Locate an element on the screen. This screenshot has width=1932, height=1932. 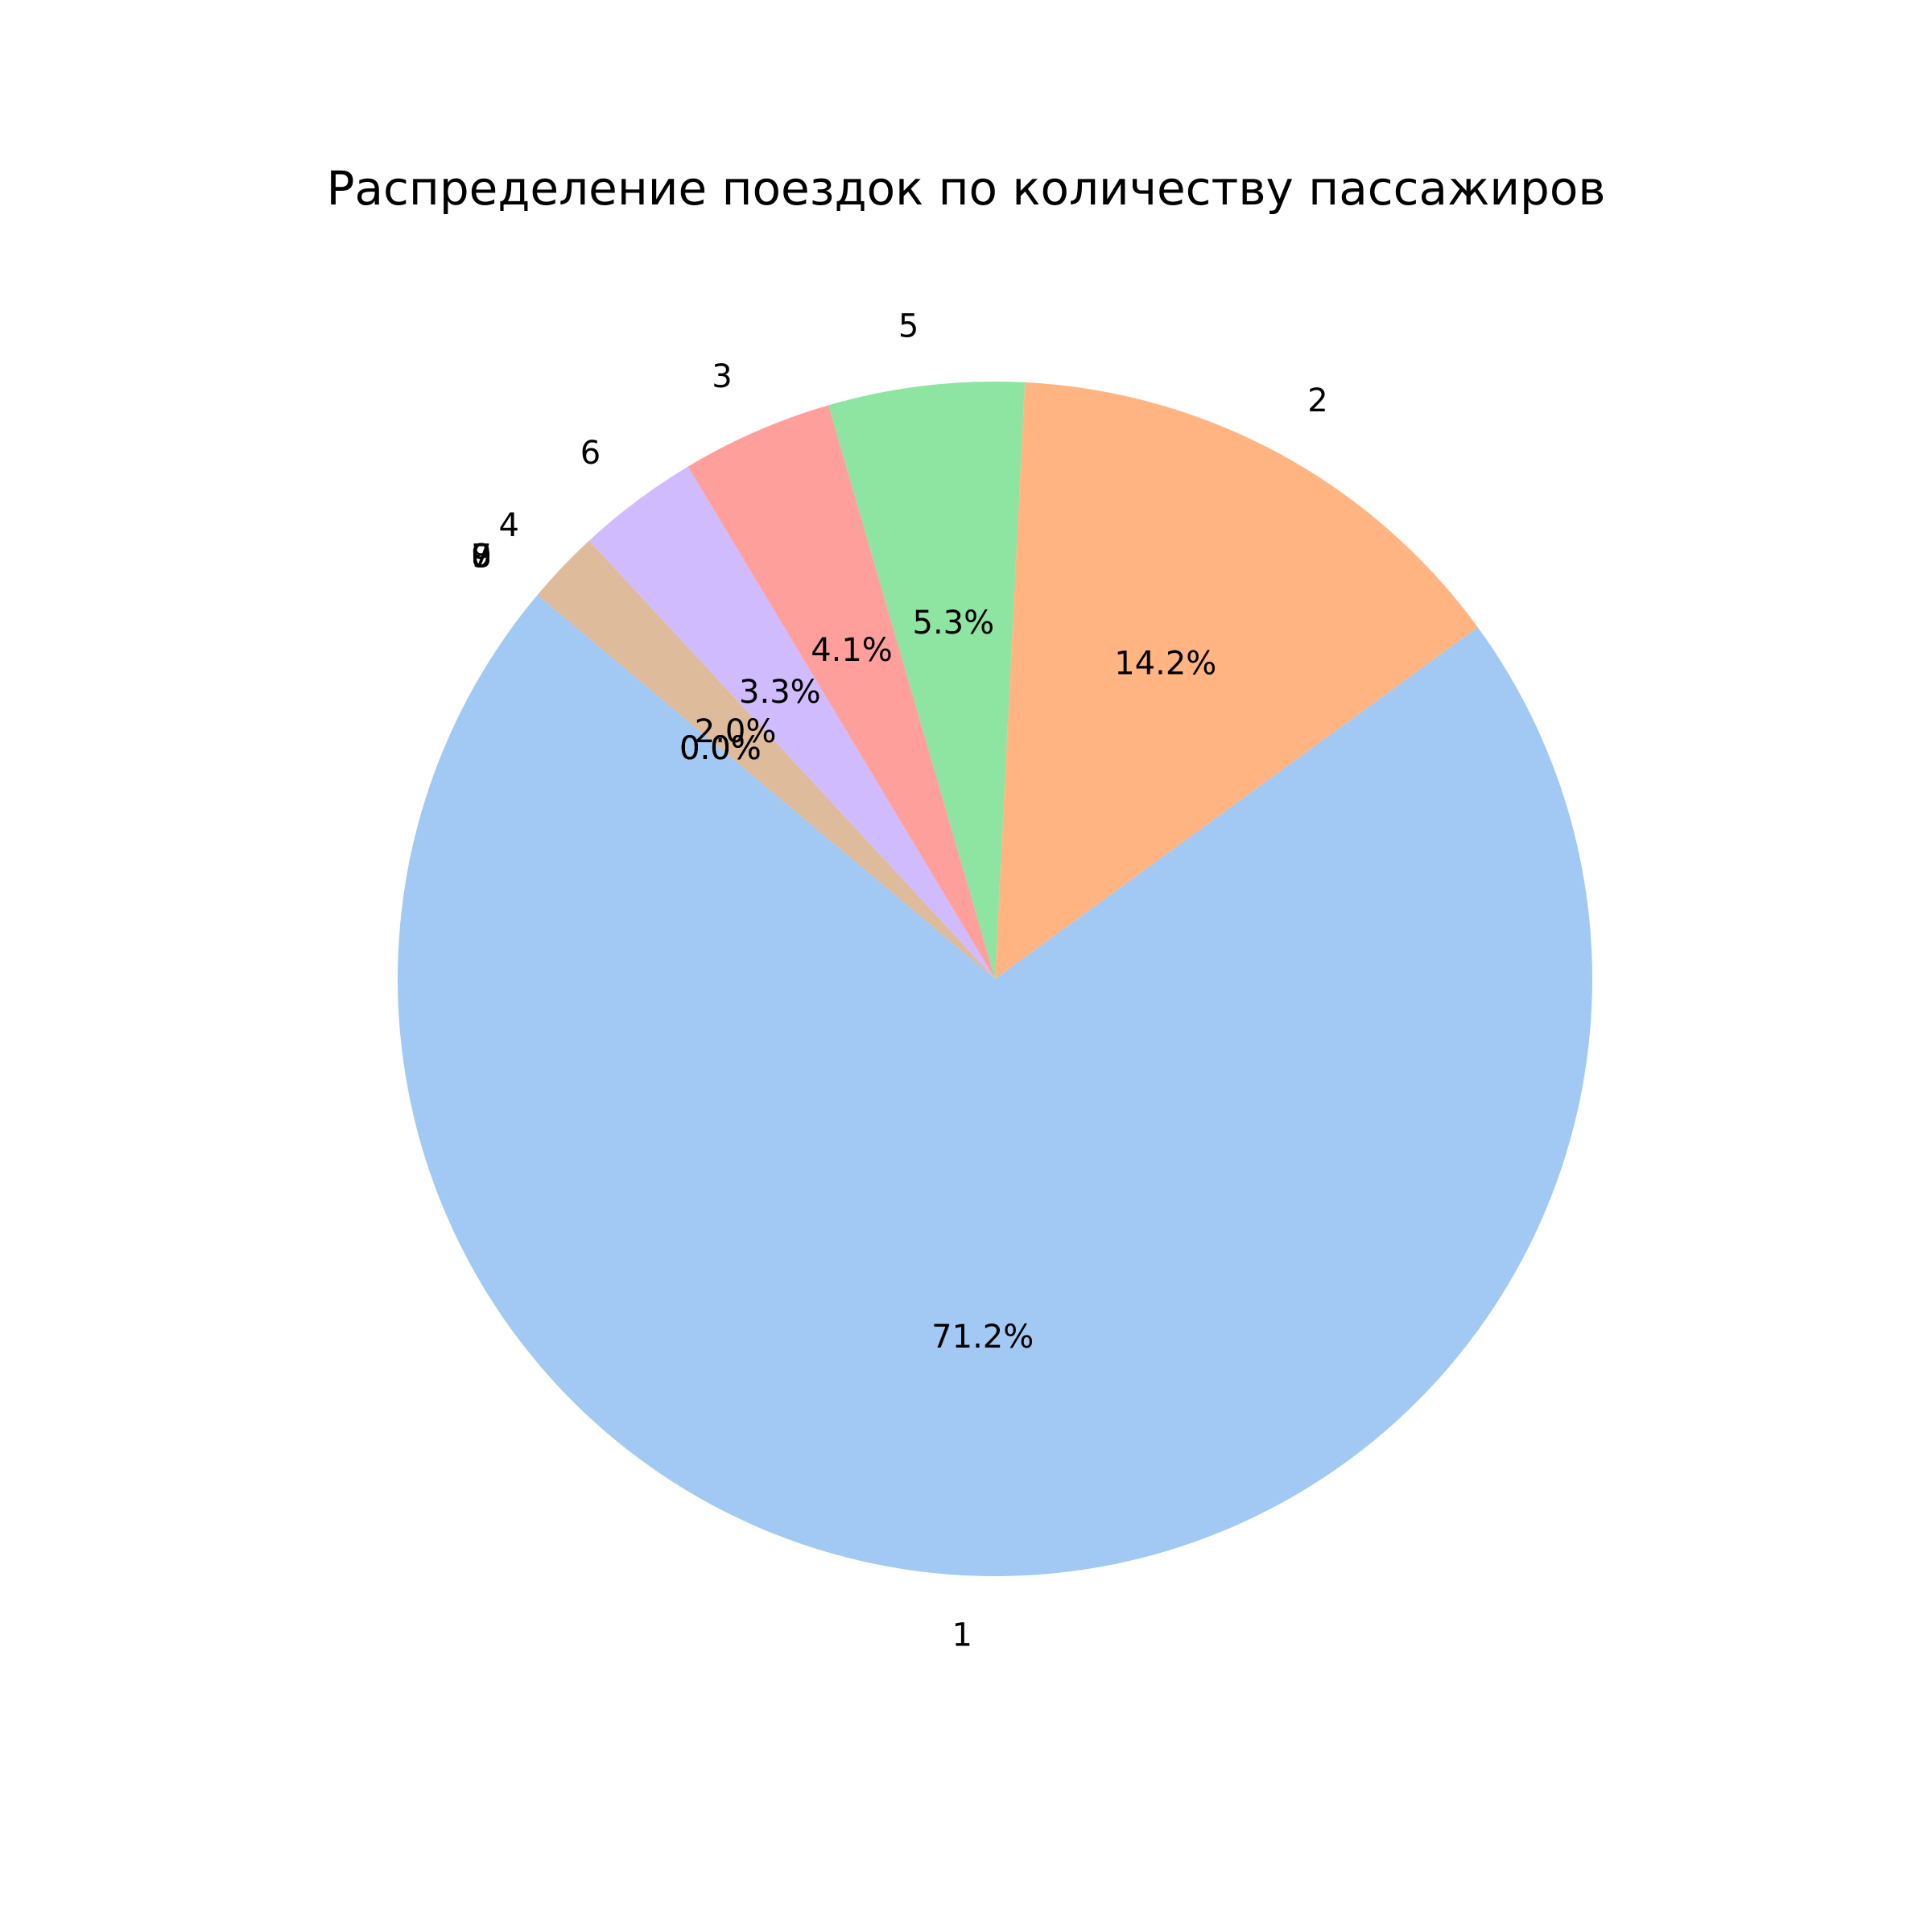
slice-label-4: 4 is located at coordinates (508, 525).